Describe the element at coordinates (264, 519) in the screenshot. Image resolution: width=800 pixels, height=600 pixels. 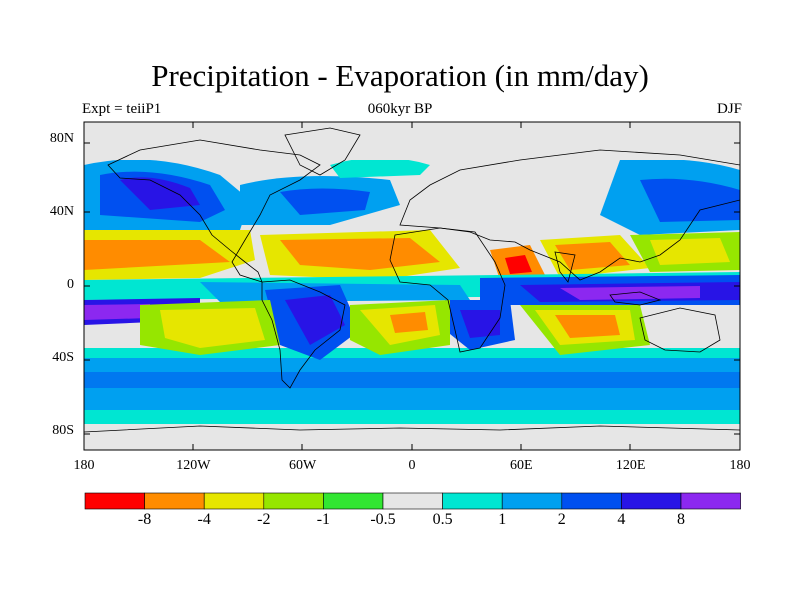
I see `colorbar-label: -2` at that location.